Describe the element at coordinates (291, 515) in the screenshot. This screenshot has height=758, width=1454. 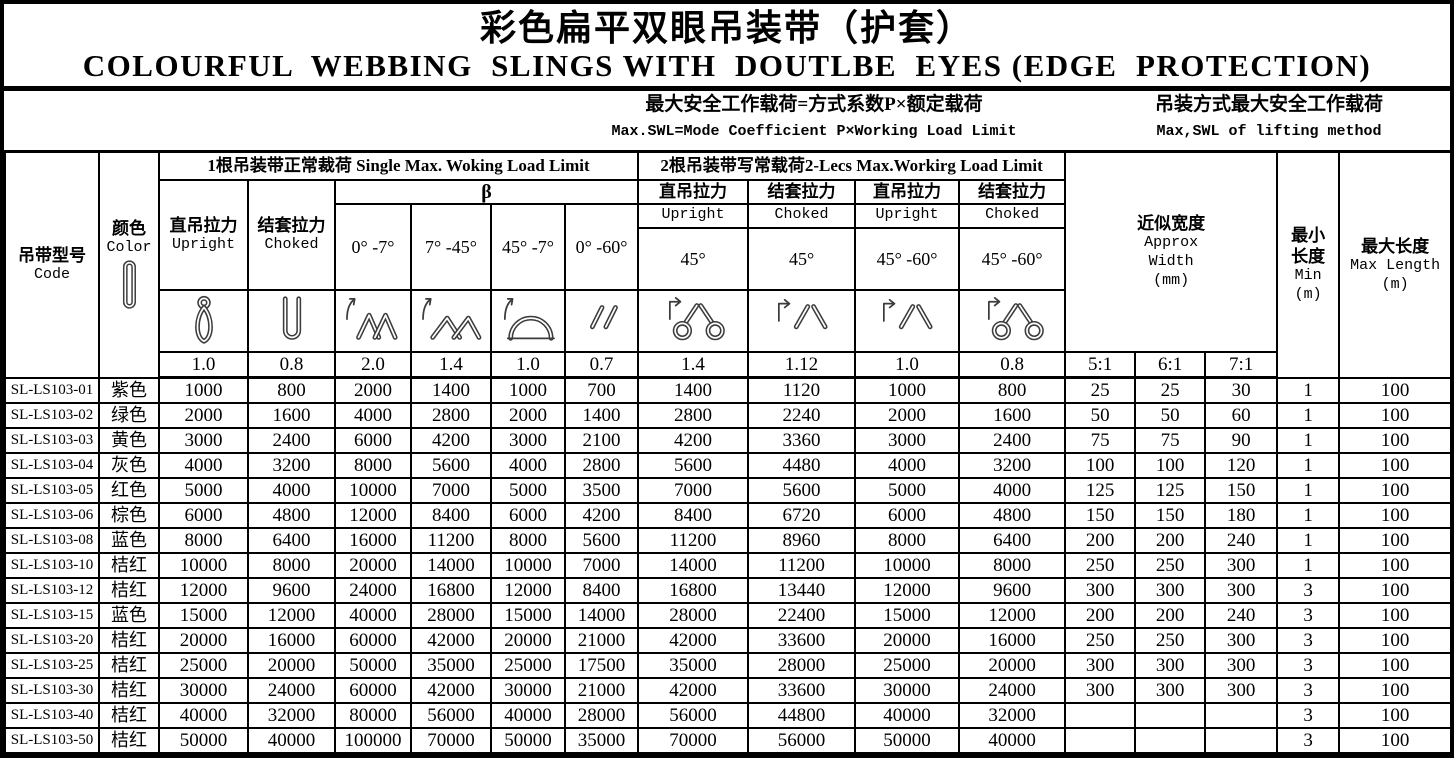
I see `value-cell: 4800` at that location.